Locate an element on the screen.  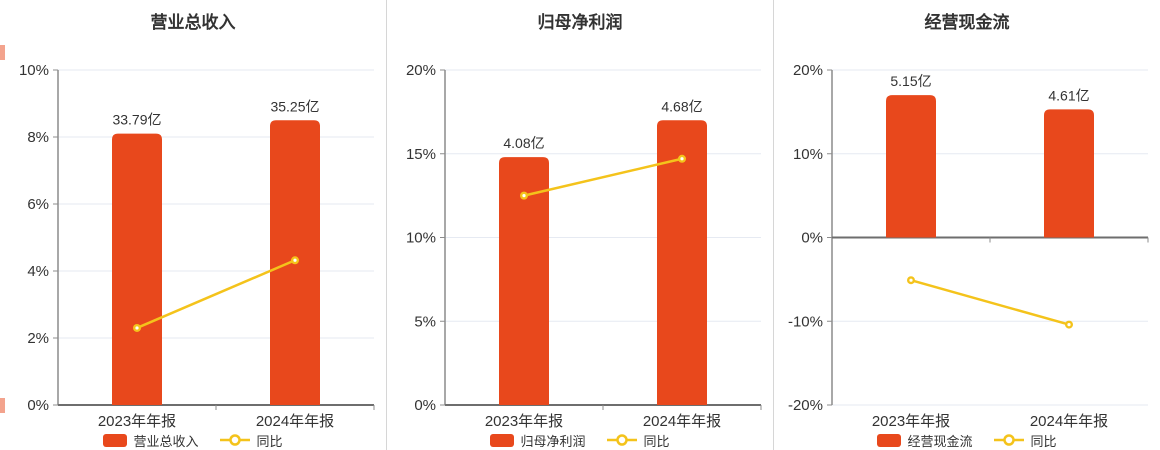
y-axis-tick-label: 15% is located at coordinates (421, 154).